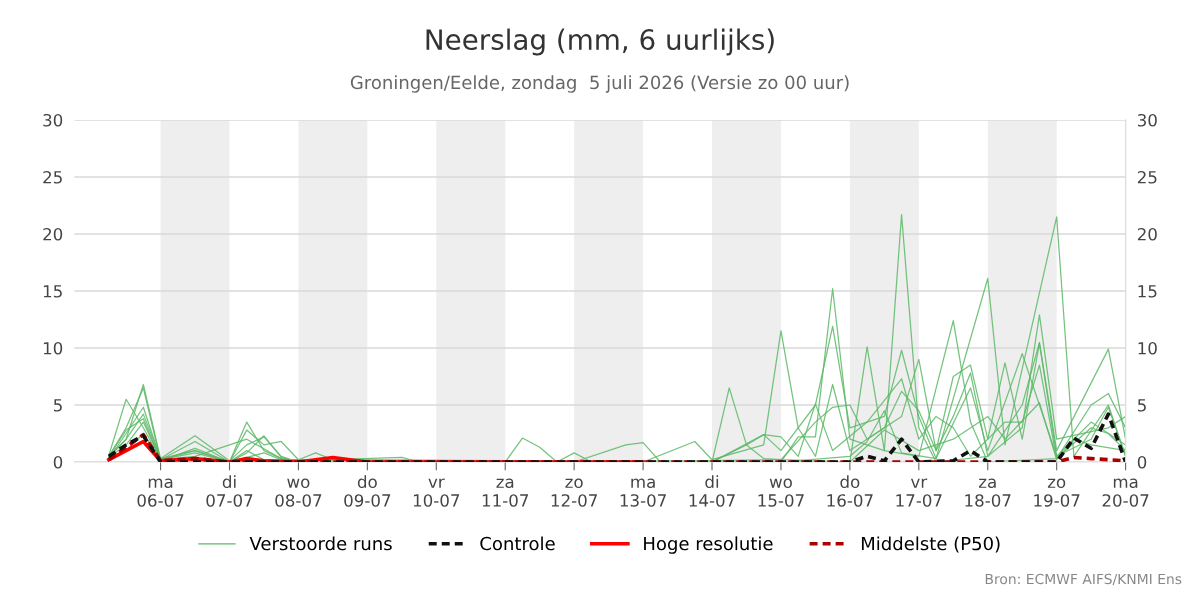 This screenshot has width=1200, height=600. What do you see at coordinates (1083, 579) in the screenshot?
I see `text: Bron: ECMWF AIFS/KNMI Ens` at bounding box center [1083, 579].